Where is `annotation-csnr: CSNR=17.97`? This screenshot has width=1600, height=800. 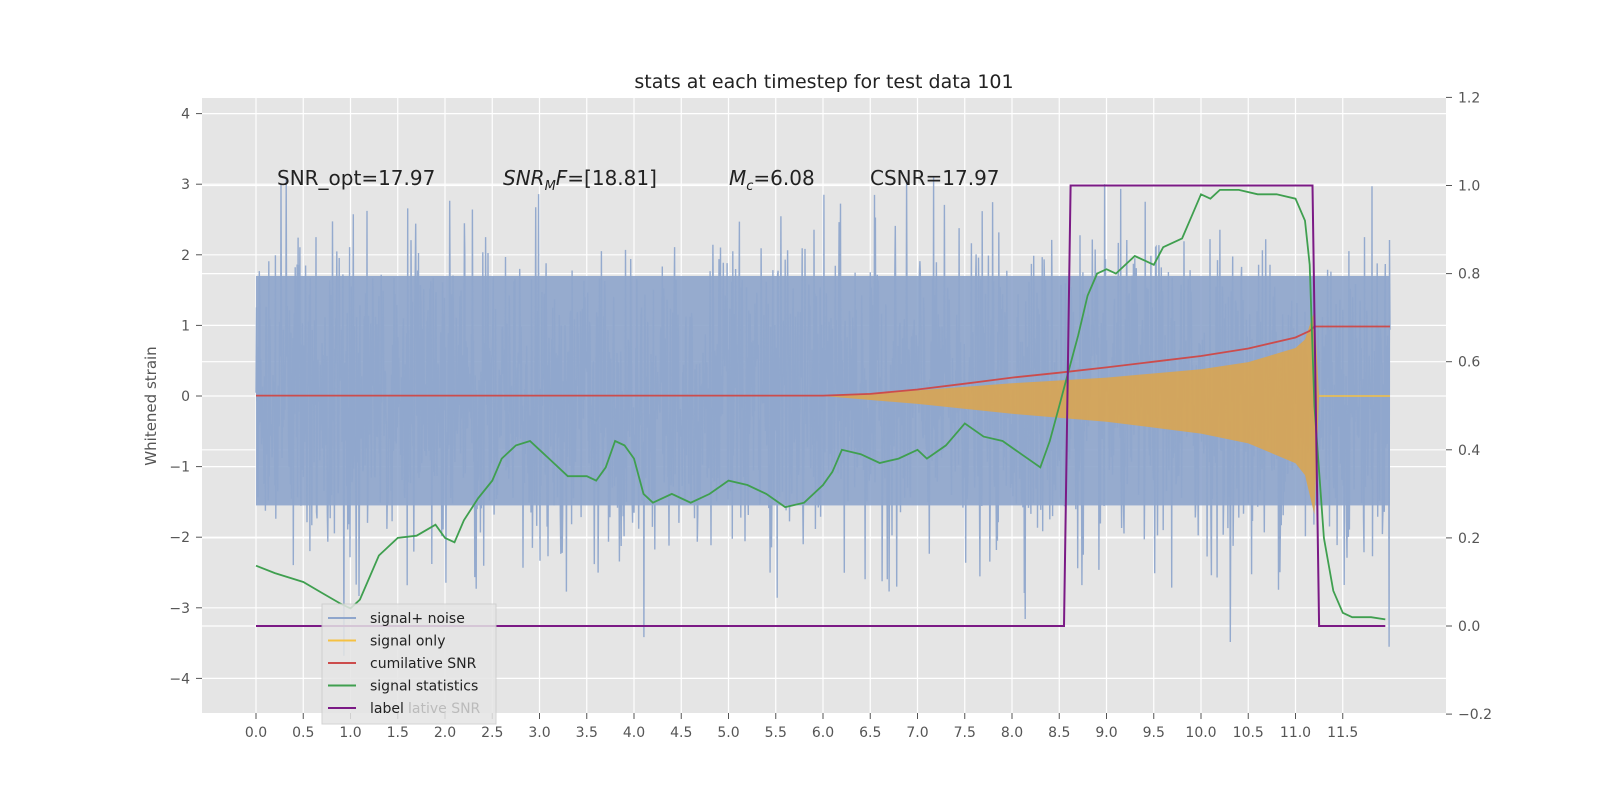
annotation-csnr: CSNR=17.97 is located at coordinates (935, 178).